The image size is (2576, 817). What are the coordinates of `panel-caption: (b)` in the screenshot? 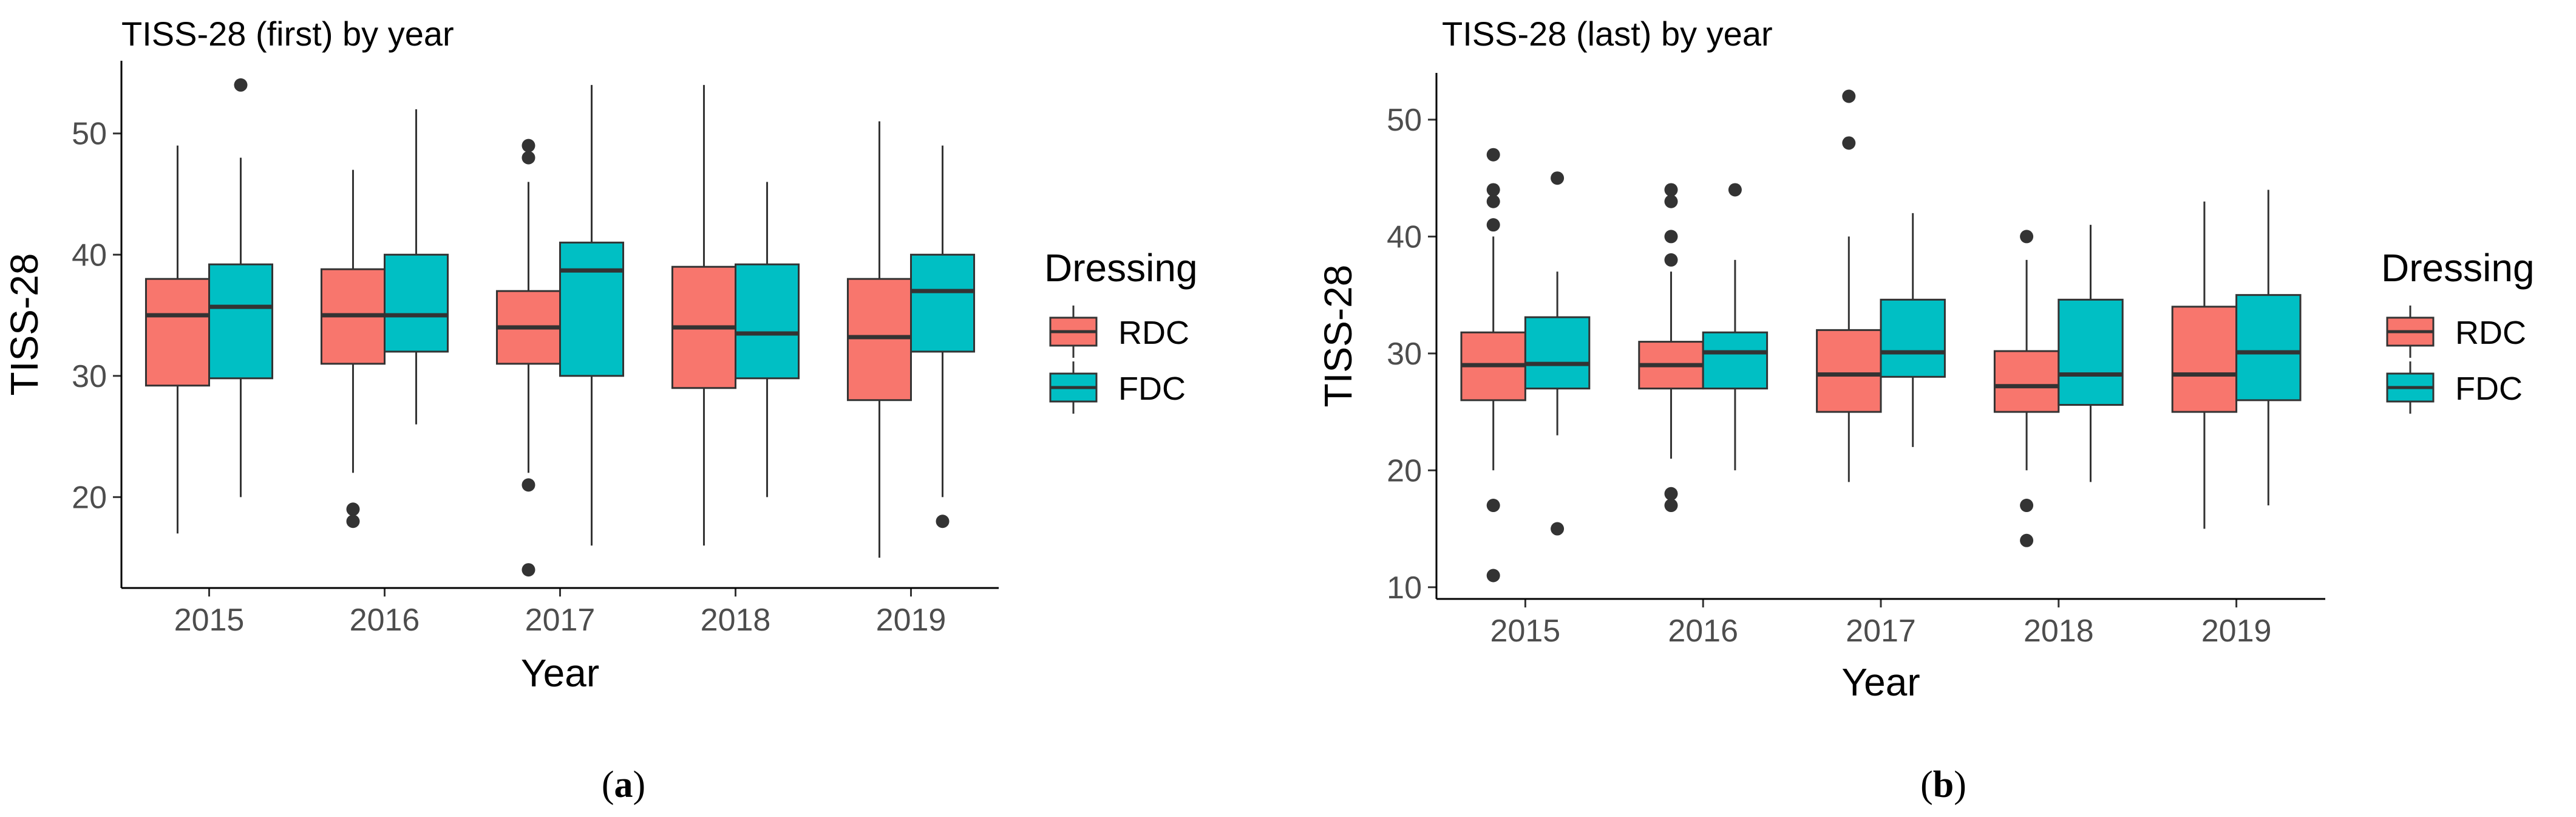 It's located at (1943, 784).